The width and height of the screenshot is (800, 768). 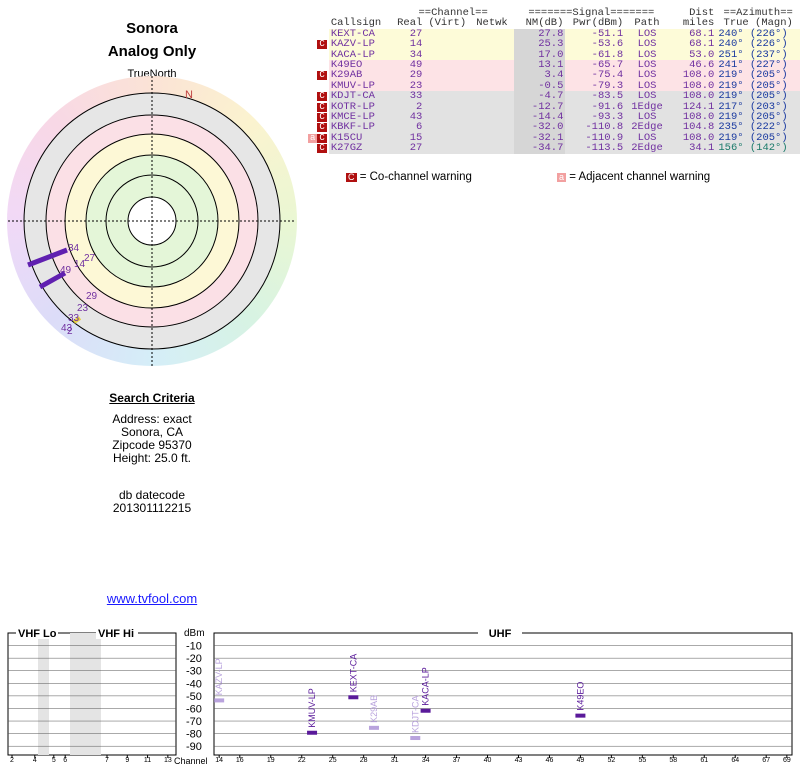 I want to click on x-tick-label: 67, so click(x=766, y=760).